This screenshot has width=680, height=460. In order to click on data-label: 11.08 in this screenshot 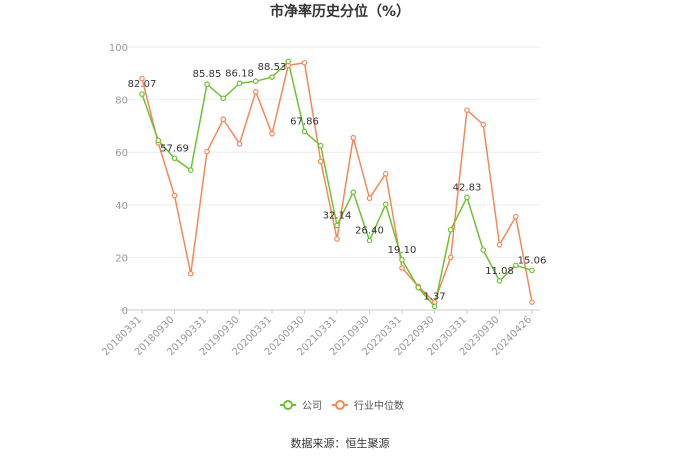, I will do `click(499, 271)`.